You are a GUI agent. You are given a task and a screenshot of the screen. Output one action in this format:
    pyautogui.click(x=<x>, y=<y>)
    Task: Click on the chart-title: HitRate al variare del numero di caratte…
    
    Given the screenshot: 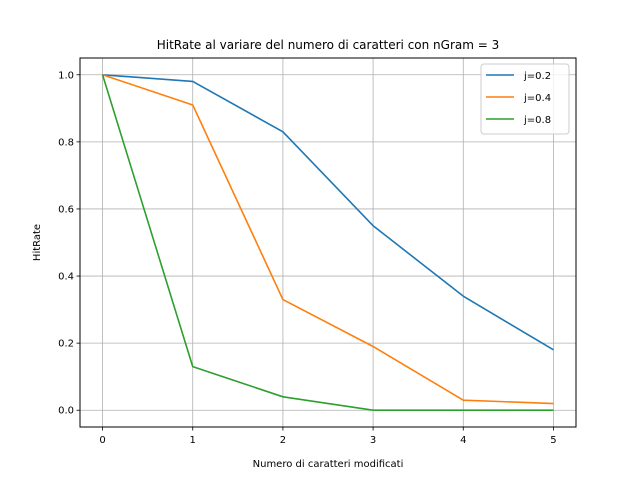 What is the action you would take?
    pyautogui.click(x=328, y=45)
    